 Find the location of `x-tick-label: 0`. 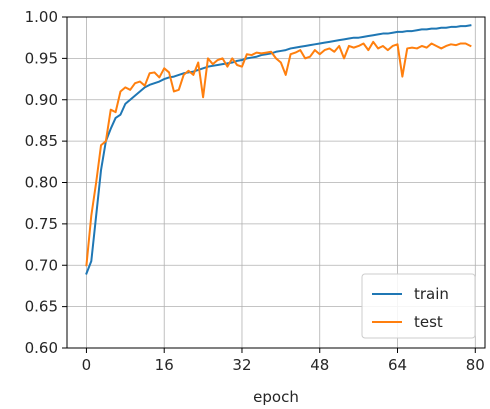

x-tick-label: 0 is located at coordinates (87, 365).